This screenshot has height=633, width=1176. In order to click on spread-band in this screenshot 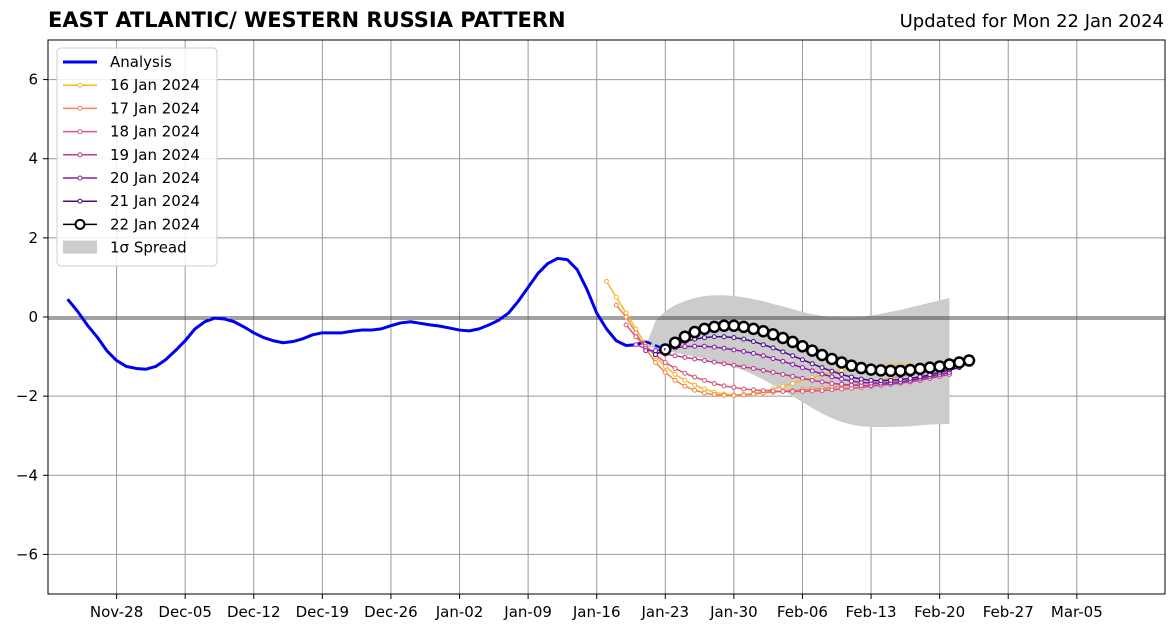, I will do `click(797, 361)`.